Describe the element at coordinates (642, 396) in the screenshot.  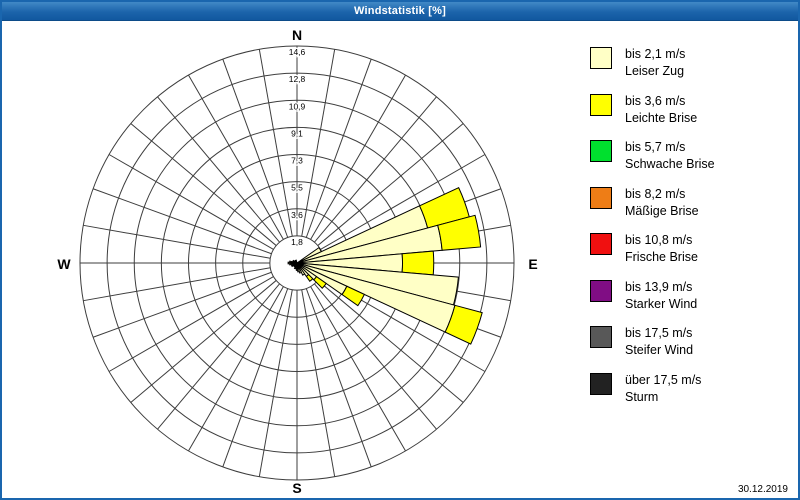
I see `legend-name-label: Sturm` at that location.